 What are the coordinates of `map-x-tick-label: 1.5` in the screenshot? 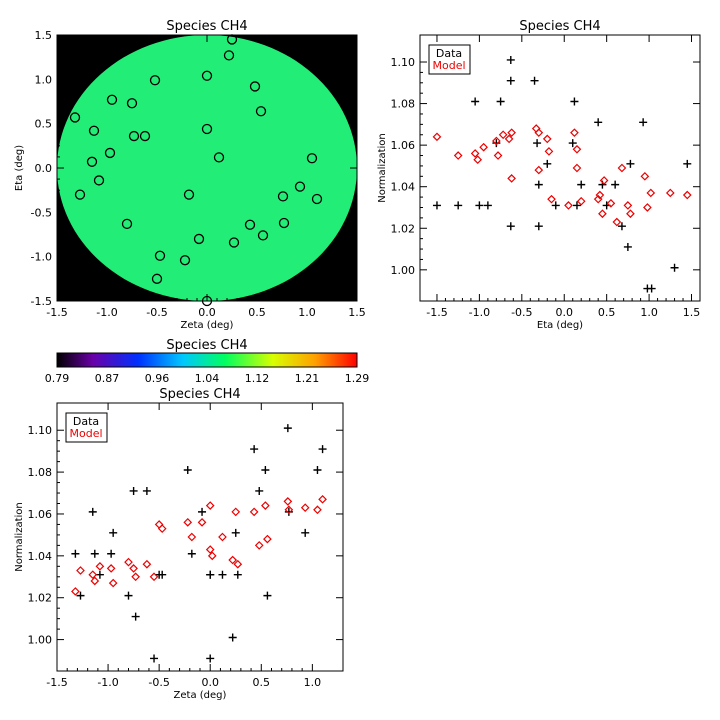 It's located at (357, 312).